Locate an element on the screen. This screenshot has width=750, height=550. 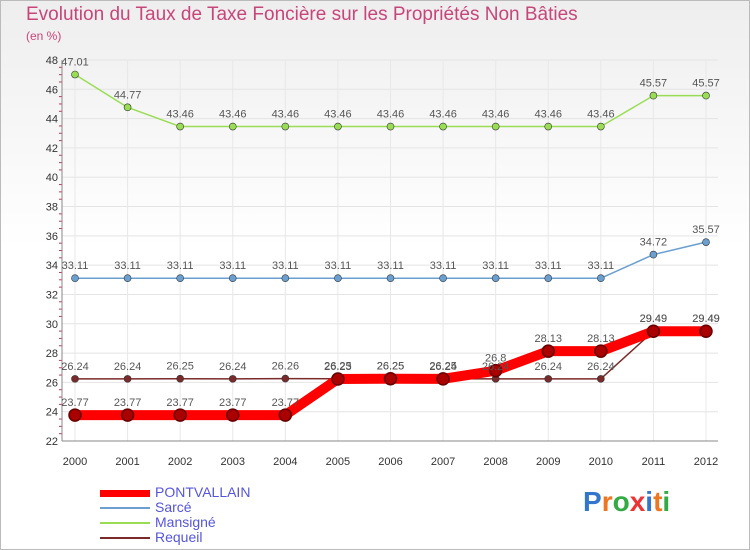
data-label: 34.72 is located at coordinates (654, 243).